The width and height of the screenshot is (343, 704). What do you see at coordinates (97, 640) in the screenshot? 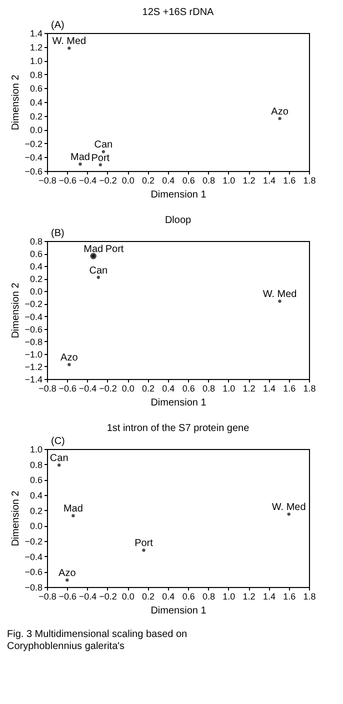
I see `caption: Fig. 3 Multidimensional scaling based on Coryphoblennius galerita's` at bounding box center [97, 640].